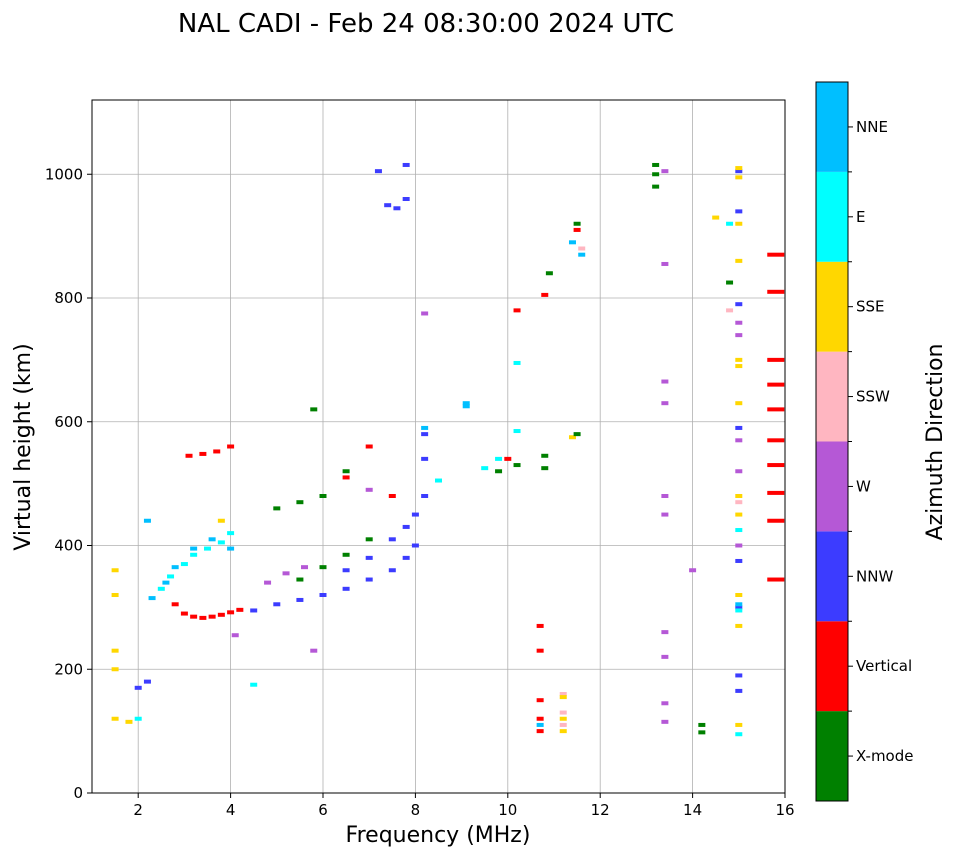 Image resolution: width=958 pixels, height=857 pixels. What do you see at coordinates (78, 793) in the screenshot?
I see `y-tick-label: 0` at bounding box center [78, 793].